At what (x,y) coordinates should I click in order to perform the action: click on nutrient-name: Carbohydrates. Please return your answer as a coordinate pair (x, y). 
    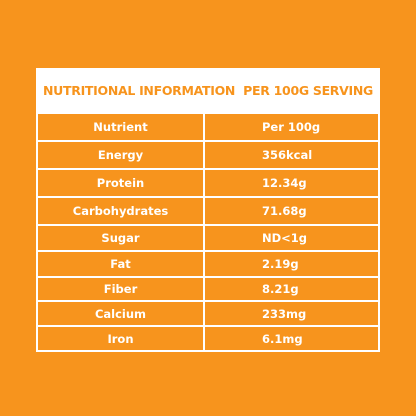
    Looking at the image, I should click on (120, 211).